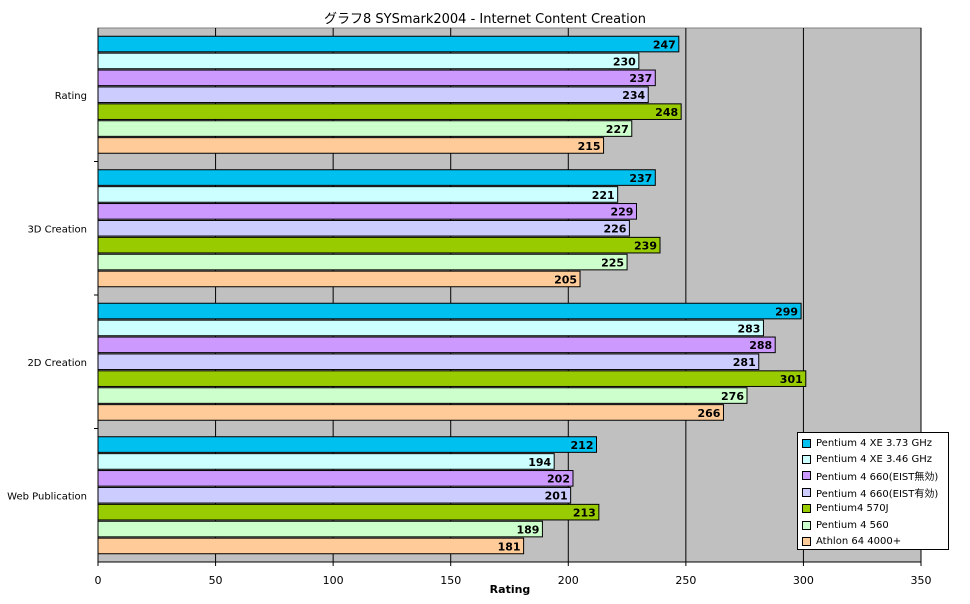 This screenshot has height=604, width=970. What do you see at coordinates (558, 479) in the screenshot?
I see `data-label: 202` at bounding box center [558, 479].